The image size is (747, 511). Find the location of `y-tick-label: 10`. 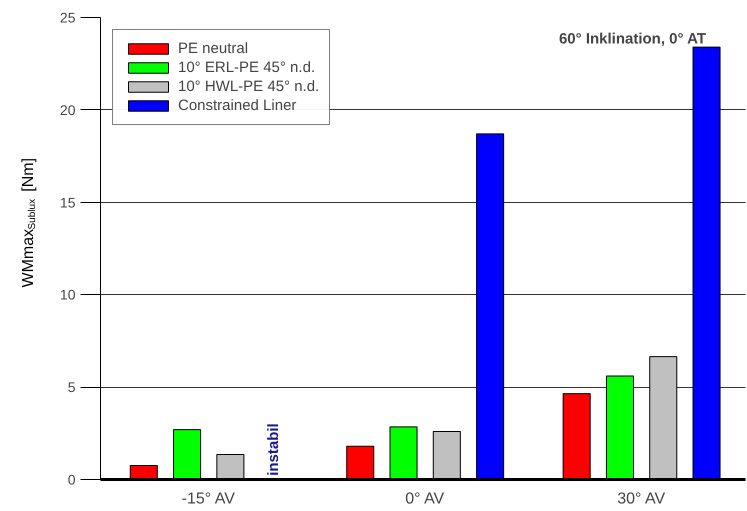

y-tick-label: 10 is located at coordinates (68, 294).